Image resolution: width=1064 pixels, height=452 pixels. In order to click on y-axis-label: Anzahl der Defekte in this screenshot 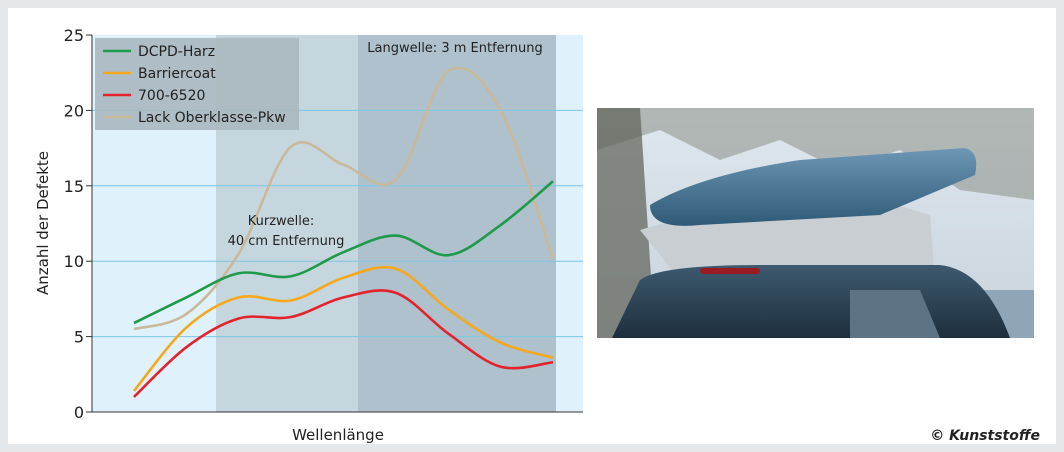, I will do `click(43, 223)`.